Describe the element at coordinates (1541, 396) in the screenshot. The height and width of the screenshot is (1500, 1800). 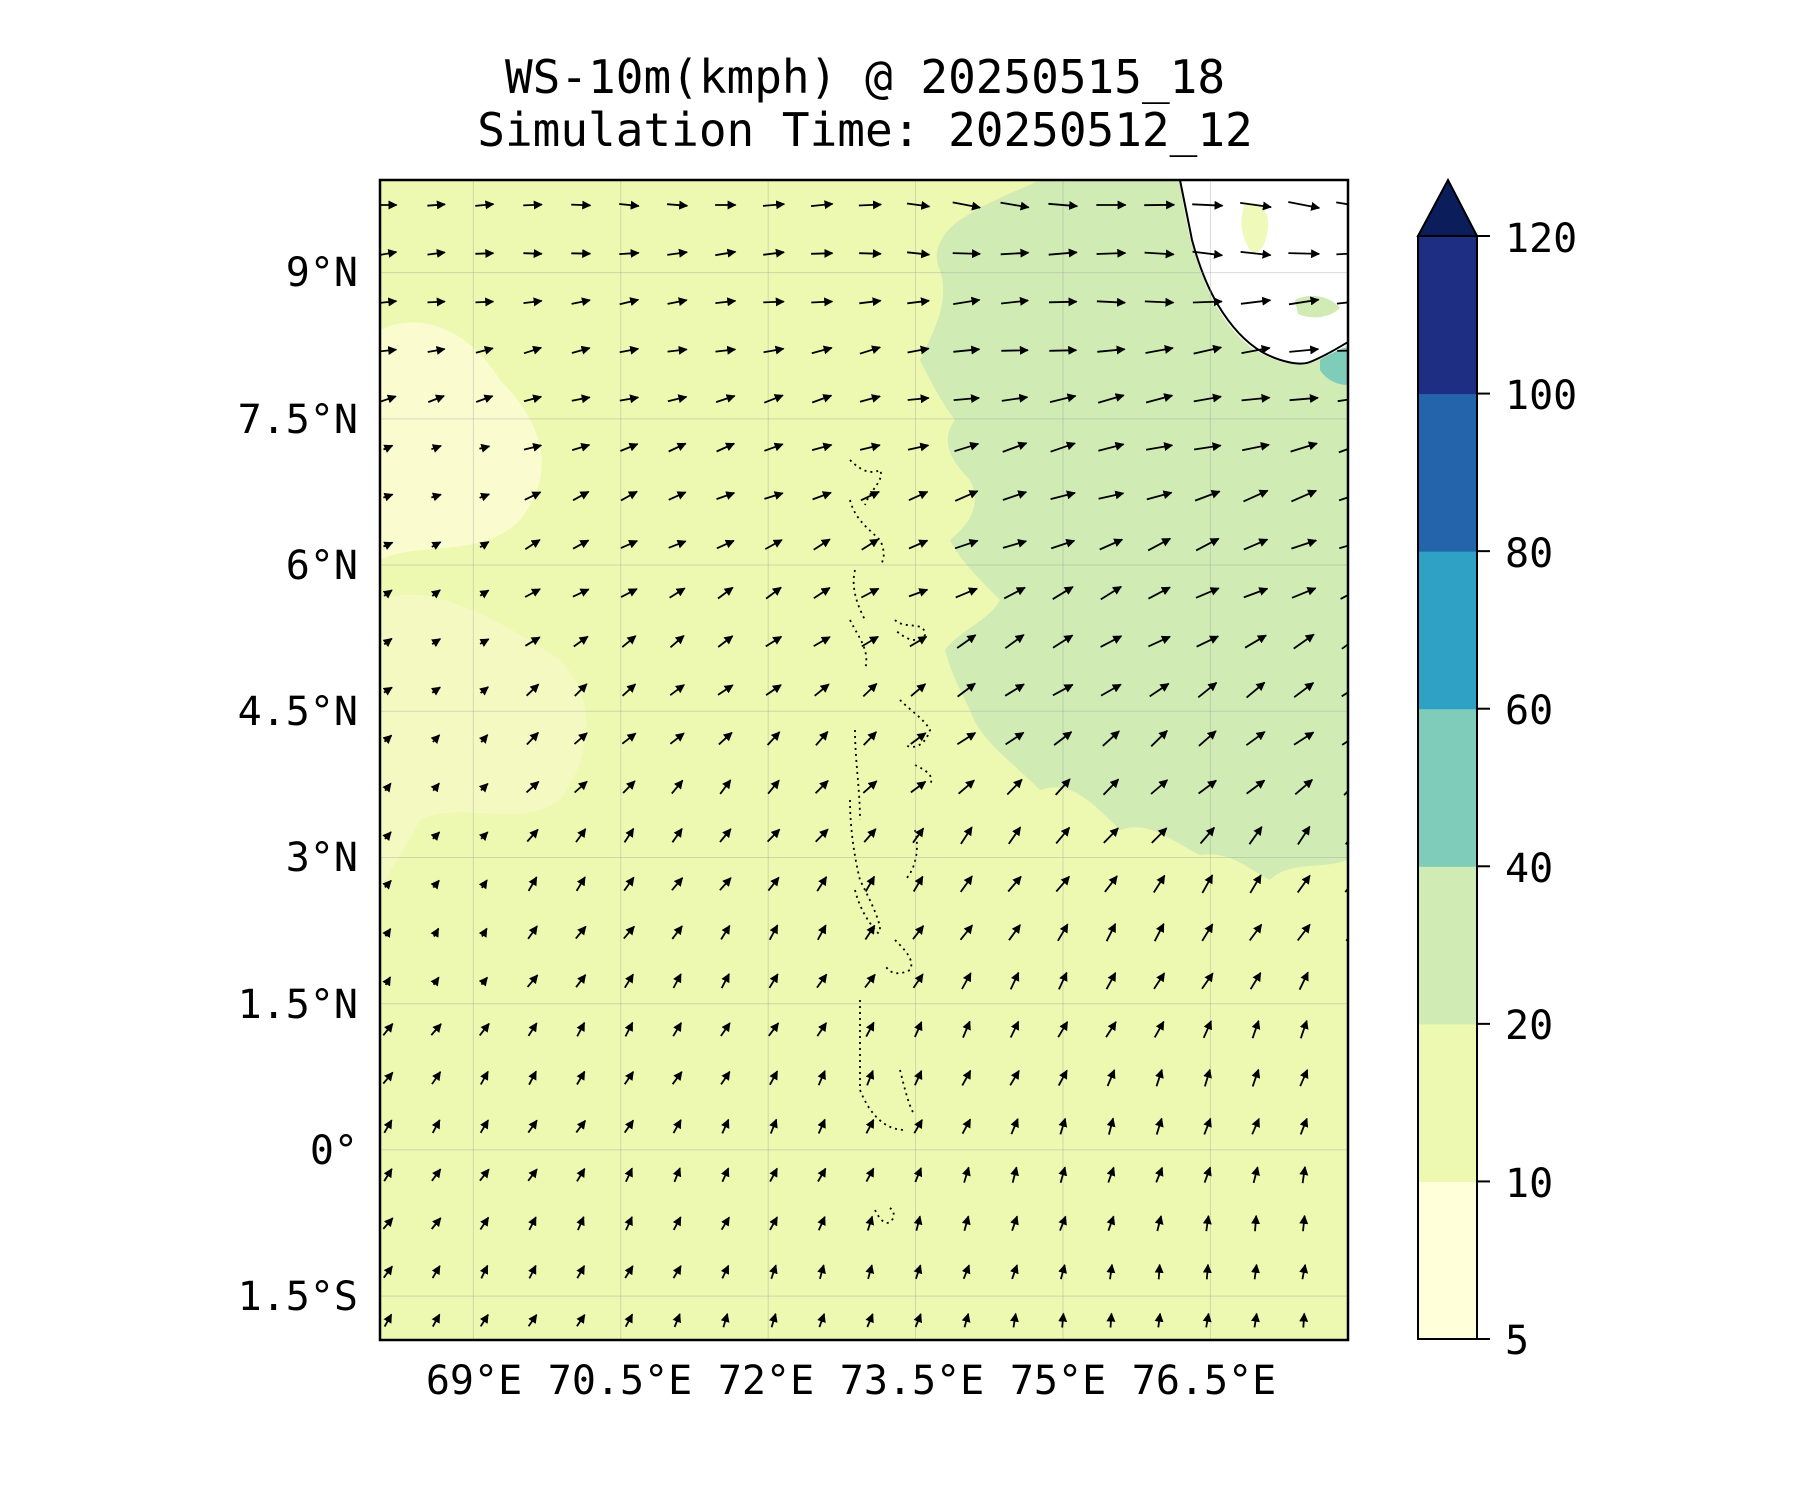
I see `colorbar-tick-label: 100` at that location.